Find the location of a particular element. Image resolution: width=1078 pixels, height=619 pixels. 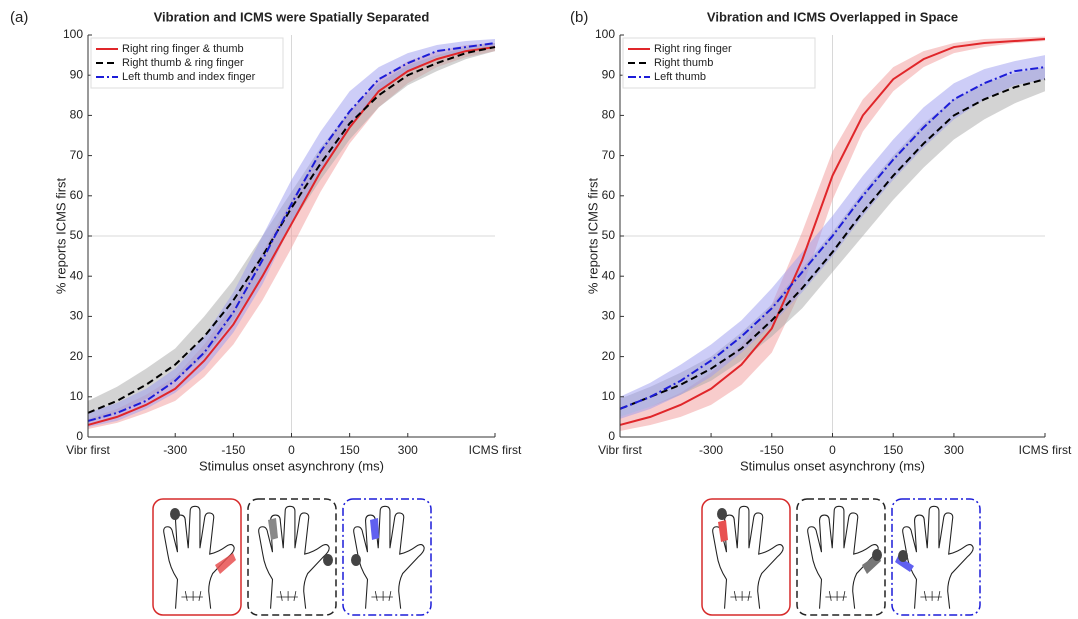

hand-icons is located at coordinates (566, 557).